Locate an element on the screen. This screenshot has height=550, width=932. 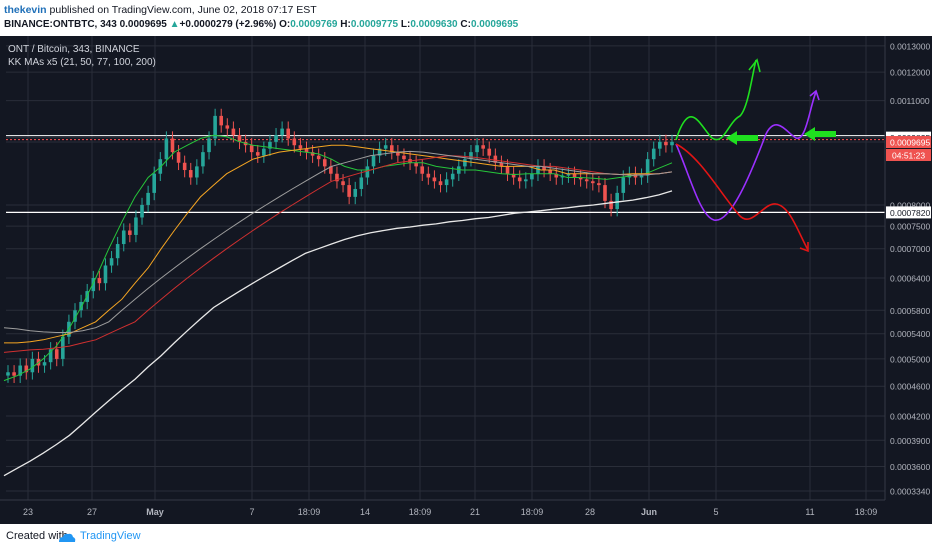
x-tick-label: May is located at coordinates (155, 512).